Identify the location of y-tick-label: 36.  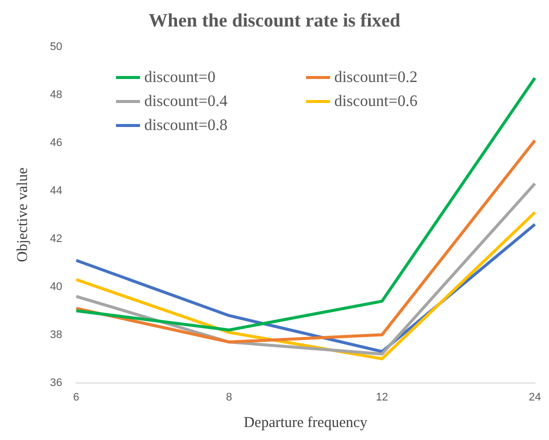
(56, 382).